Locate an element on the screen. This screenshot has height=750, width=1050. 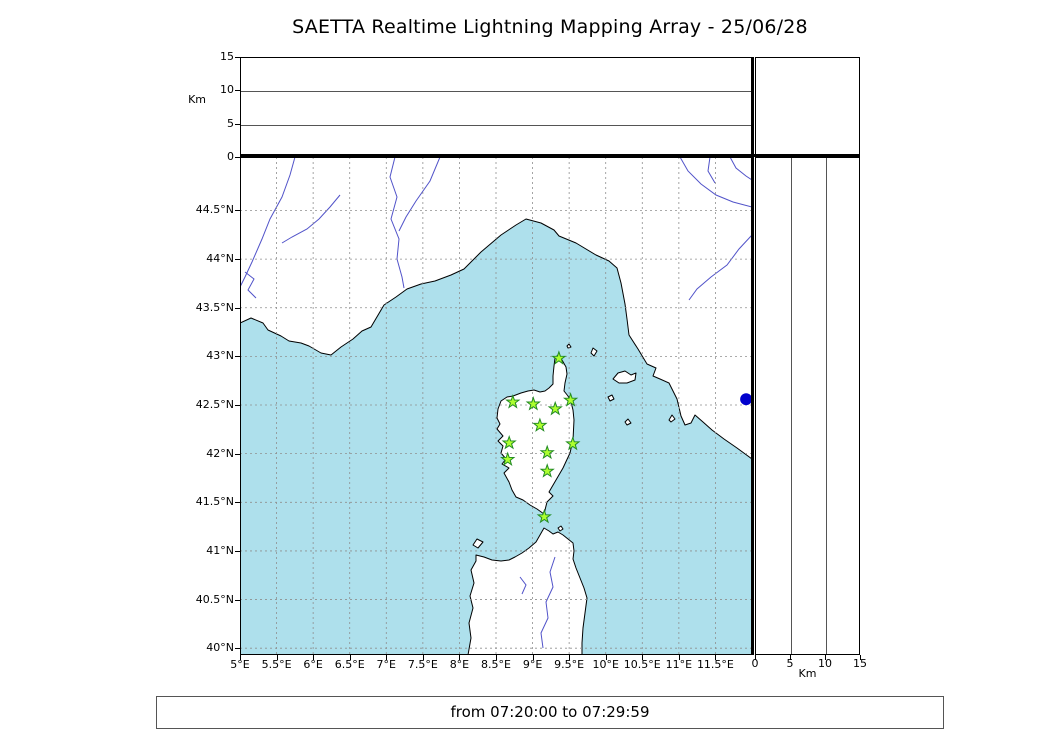
altitude-vs-longitude-panel is located at coordinates (496, 107).